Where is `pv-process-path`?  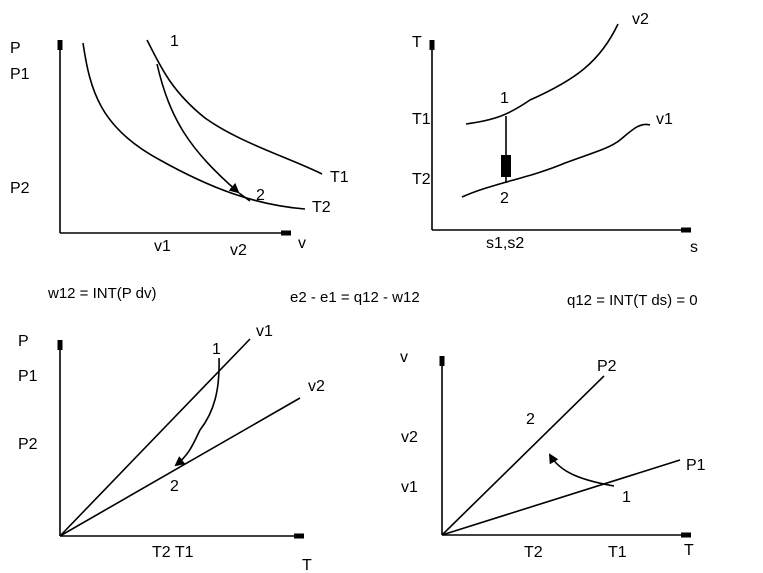 pv-process-path is located at coordinates (198, 128).